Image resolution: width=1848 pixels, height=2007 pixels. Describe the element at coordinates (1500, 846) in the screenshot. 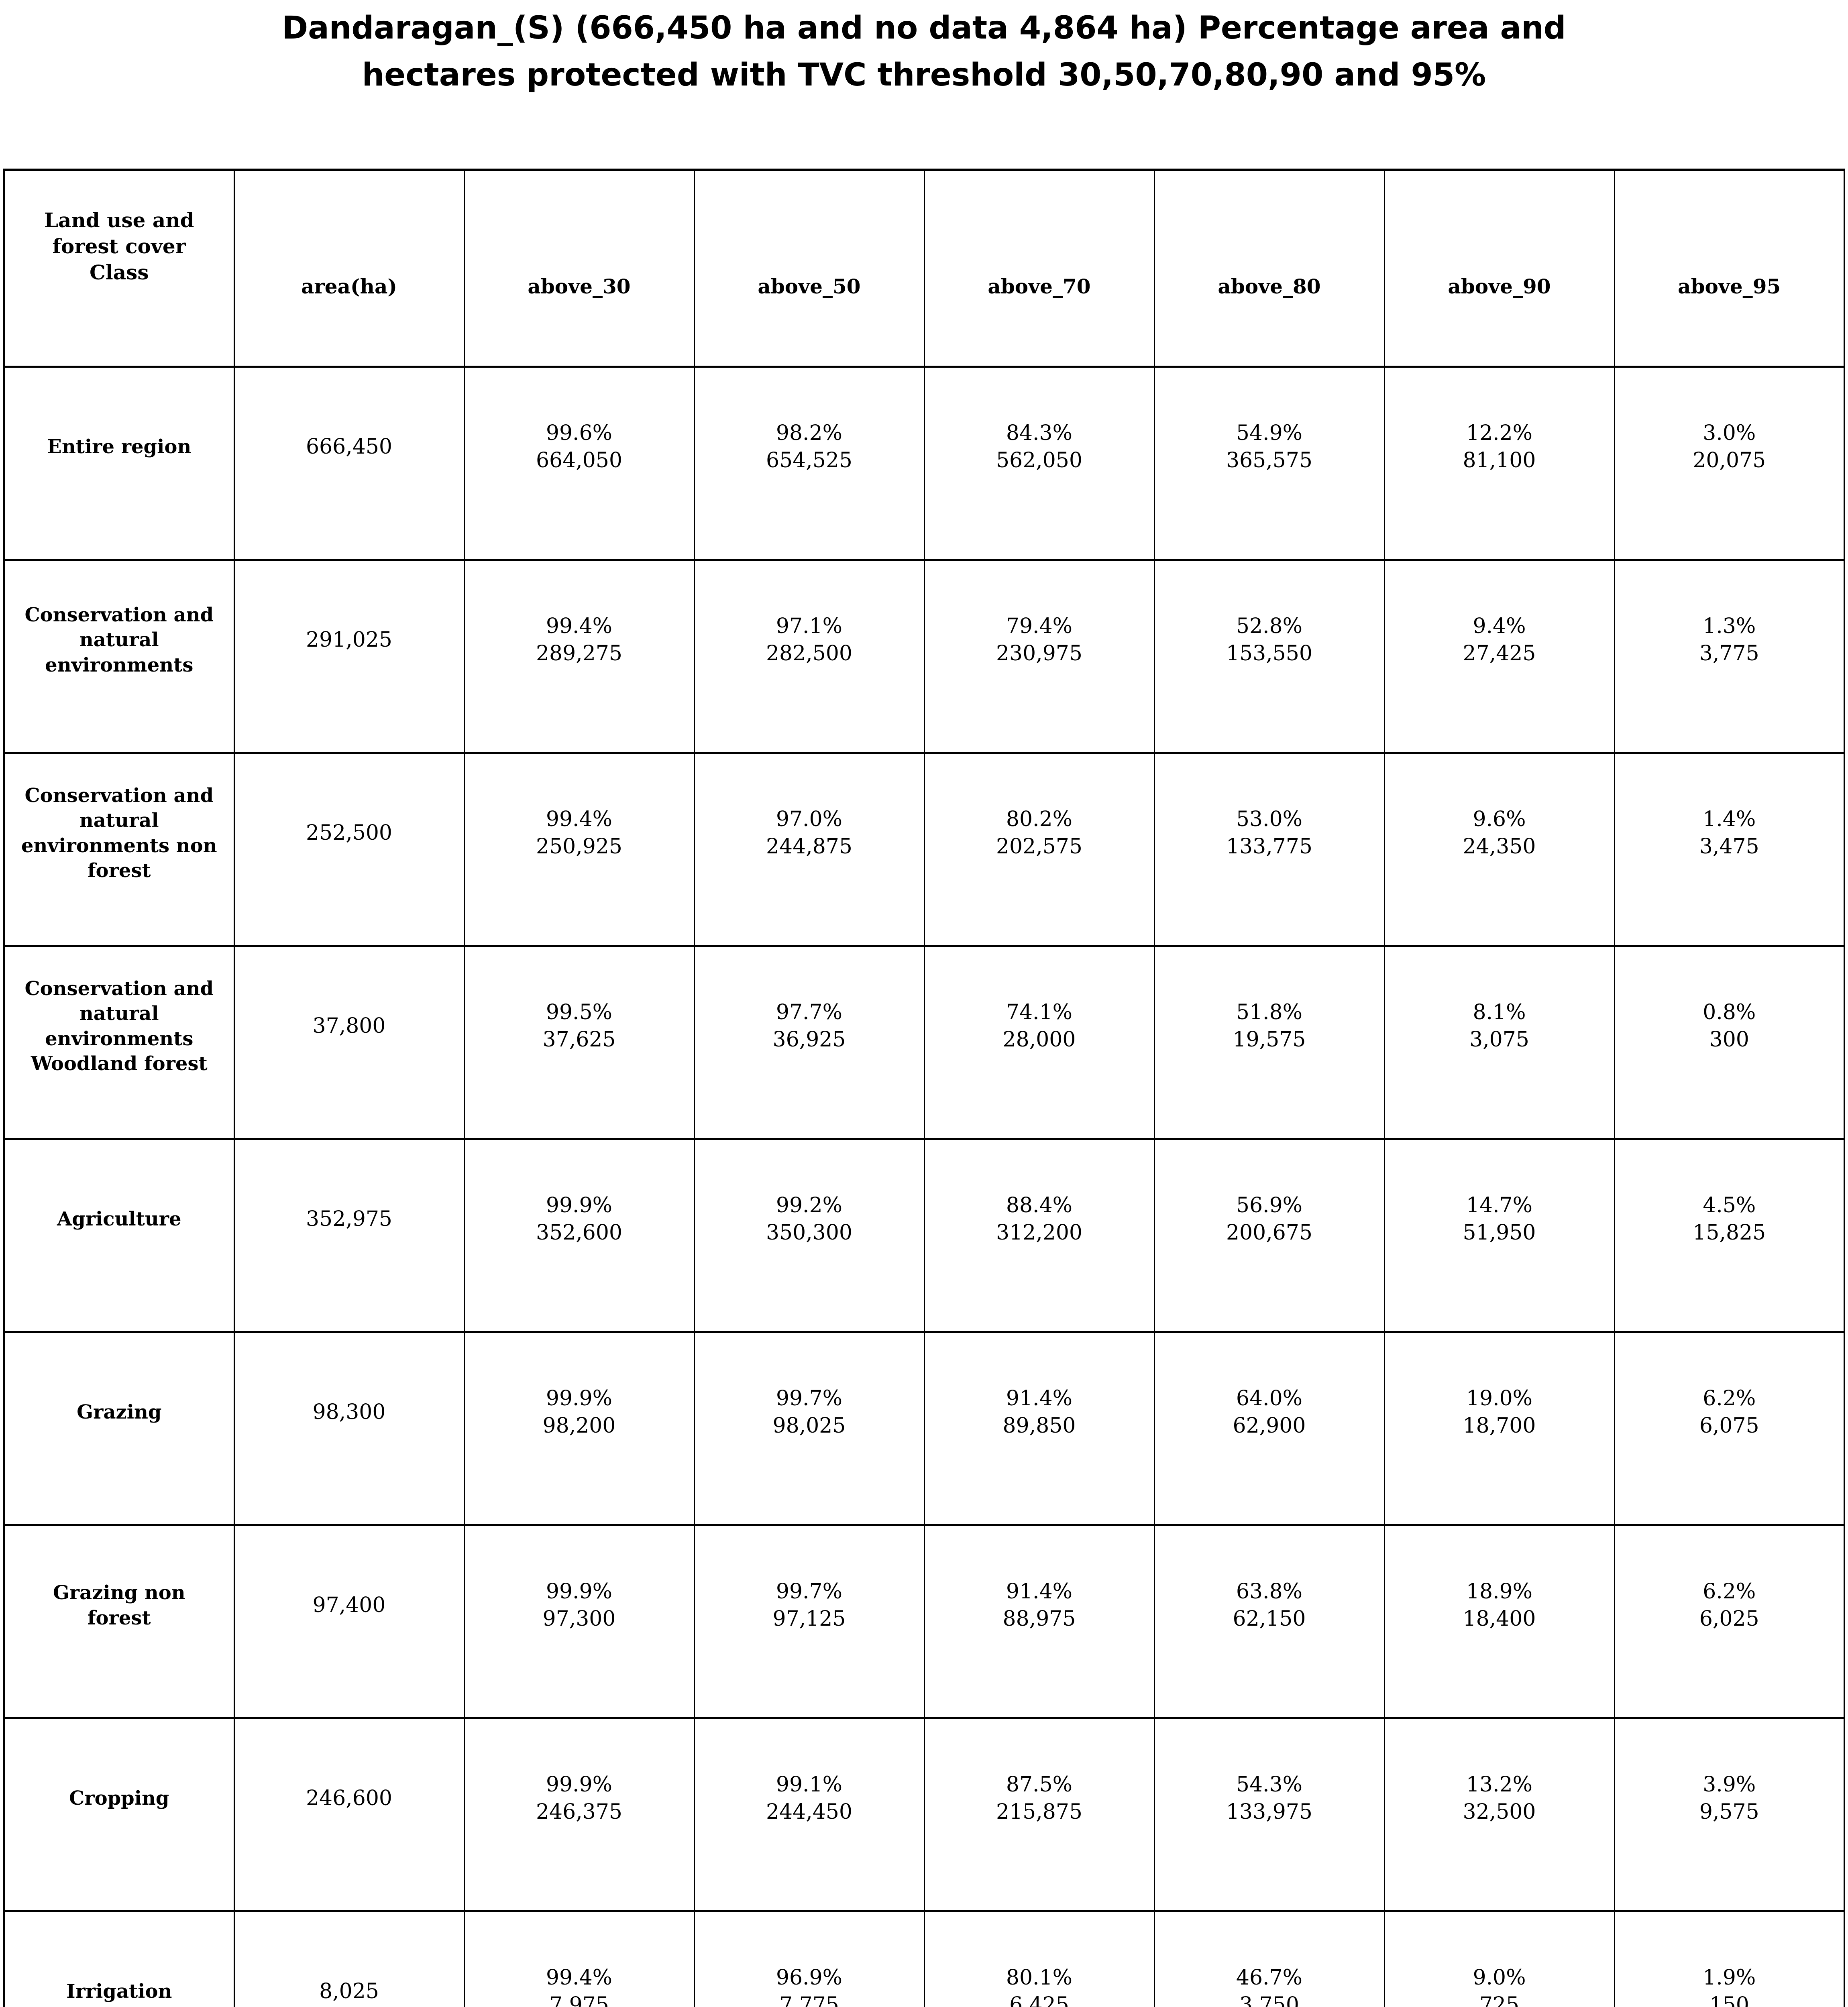

I see `ha-value: 24,350` at that location.